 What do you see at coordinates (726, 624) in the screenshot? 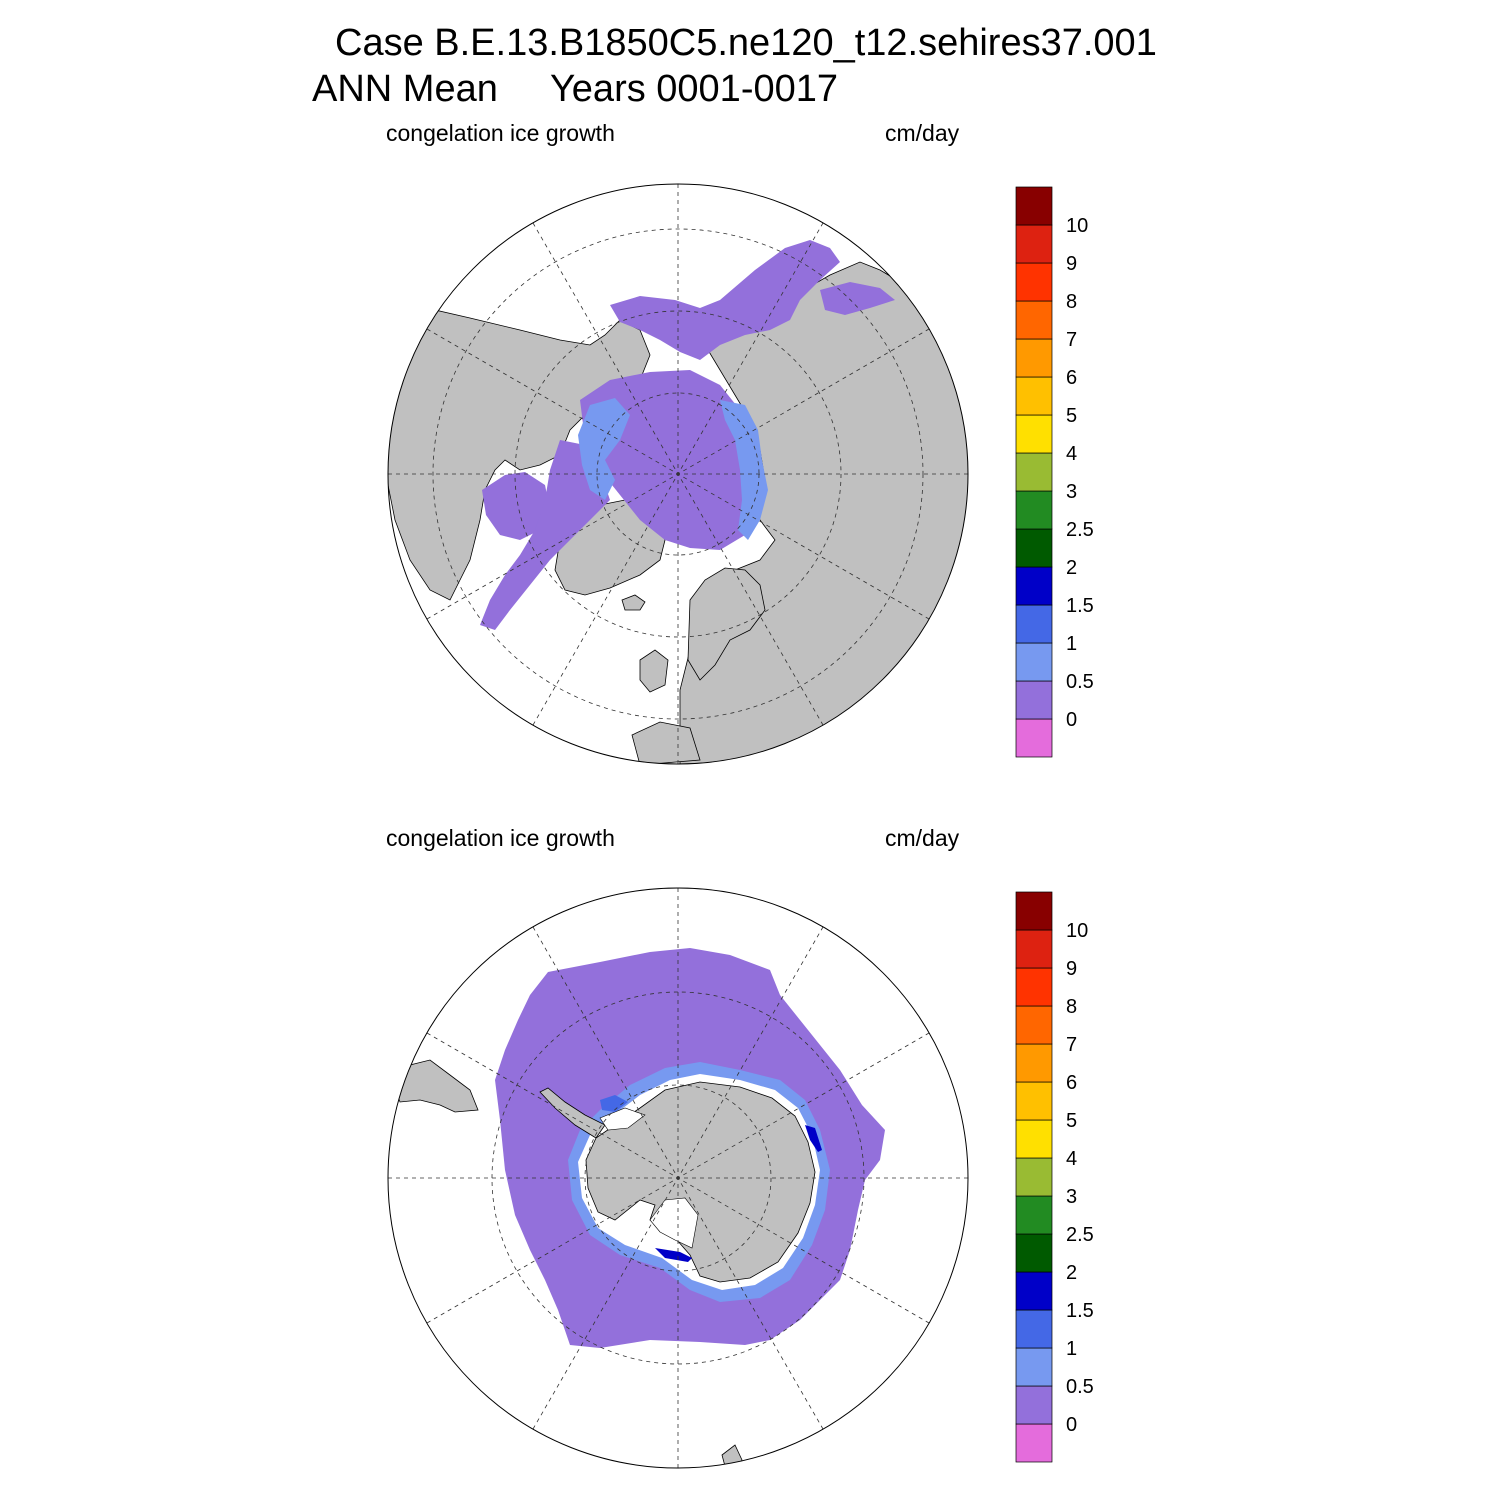
I see `nh-land-scandinavia` at bounding box center [726, 624].